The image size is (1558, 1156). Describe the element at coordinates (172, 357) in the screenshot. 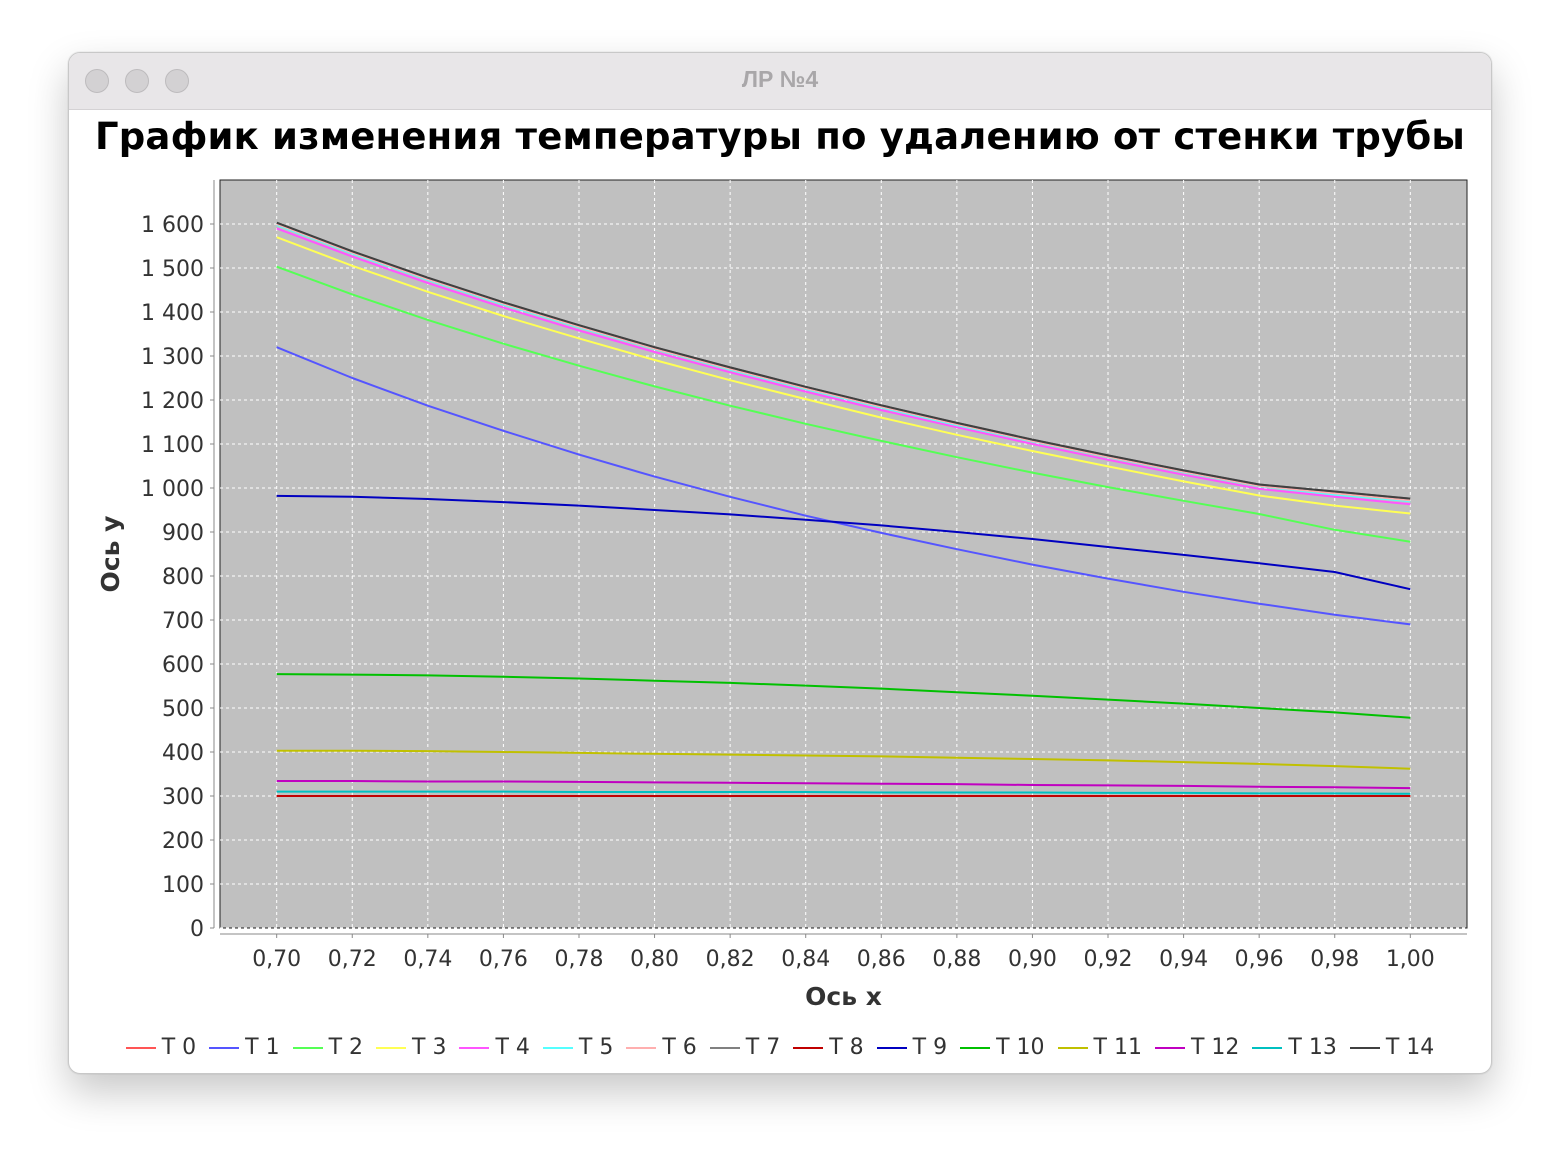

I see `y-tick-label: 1 300` at that location.